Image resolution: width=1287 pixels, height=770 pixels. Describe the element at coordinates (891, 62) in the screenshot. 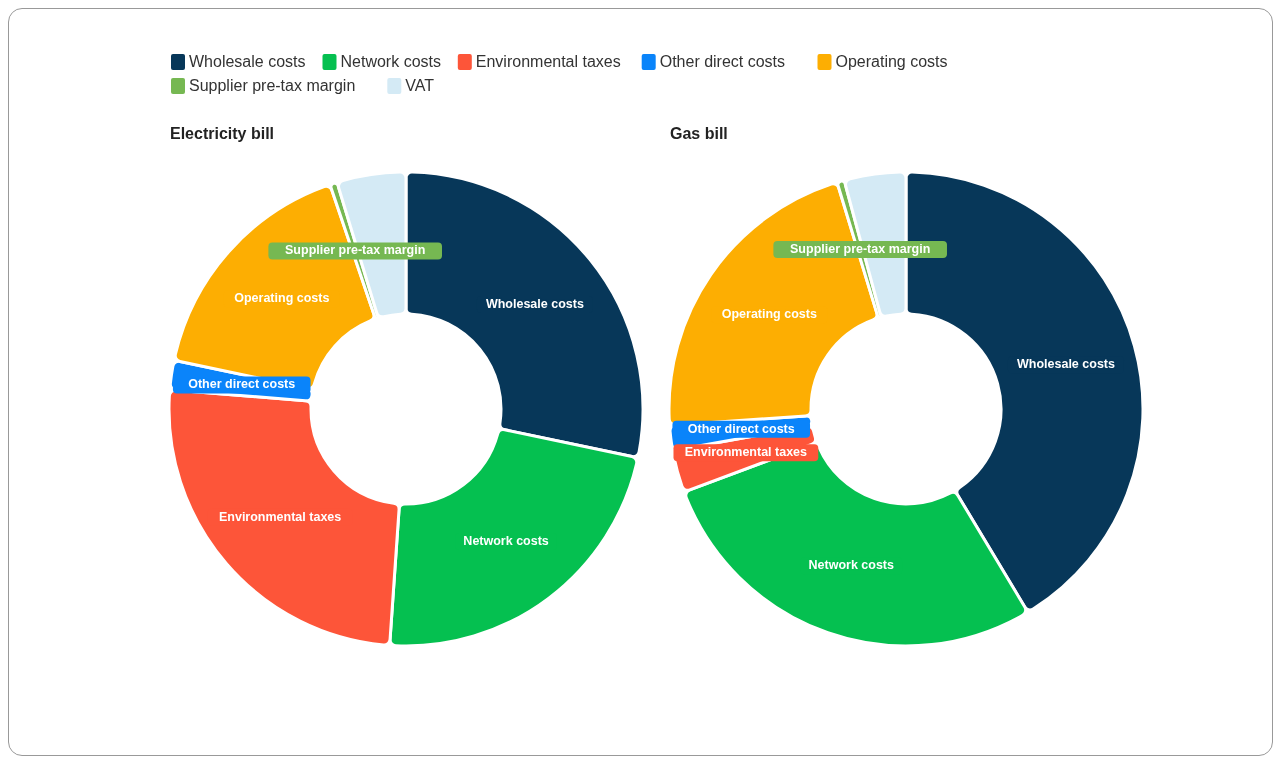

I see `legend-label: Operating costs` at that location.